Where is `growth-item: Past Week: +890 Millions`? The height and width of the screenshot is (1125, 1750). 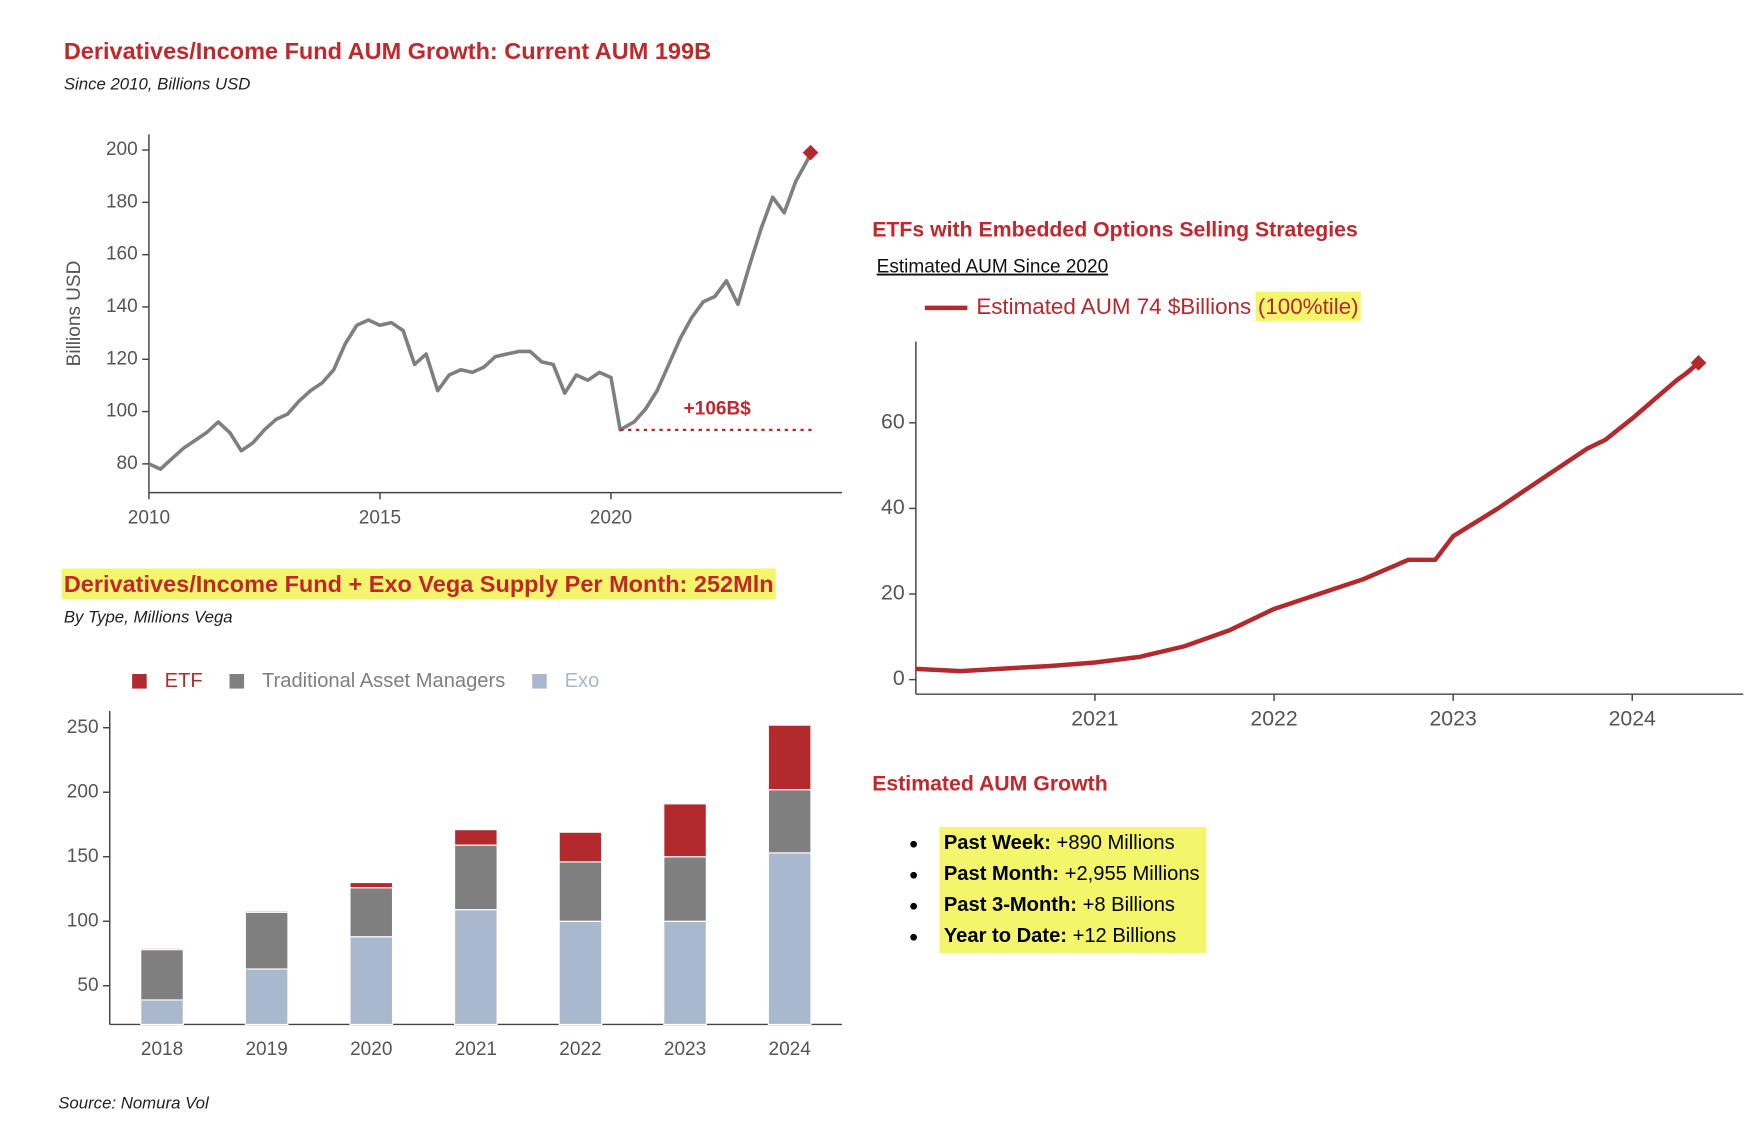 growth-item: Past Week: +890 Millions is located at coordinates (1059, 844).